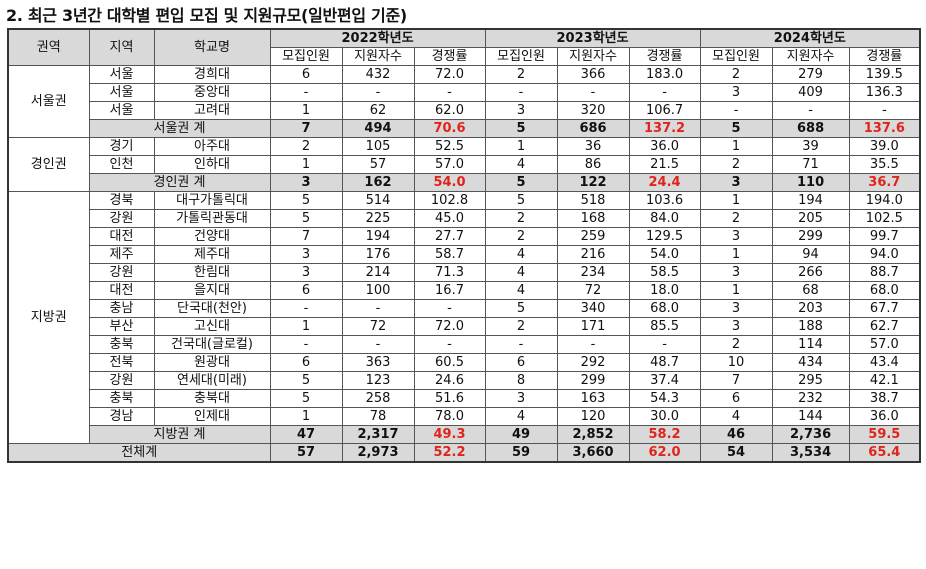 Image resolution: width=926 pixels, height=569 pixels. Describe the element at coordinates (593, 362) in the screenshot. I see `applicants-cell: 292` at that location.